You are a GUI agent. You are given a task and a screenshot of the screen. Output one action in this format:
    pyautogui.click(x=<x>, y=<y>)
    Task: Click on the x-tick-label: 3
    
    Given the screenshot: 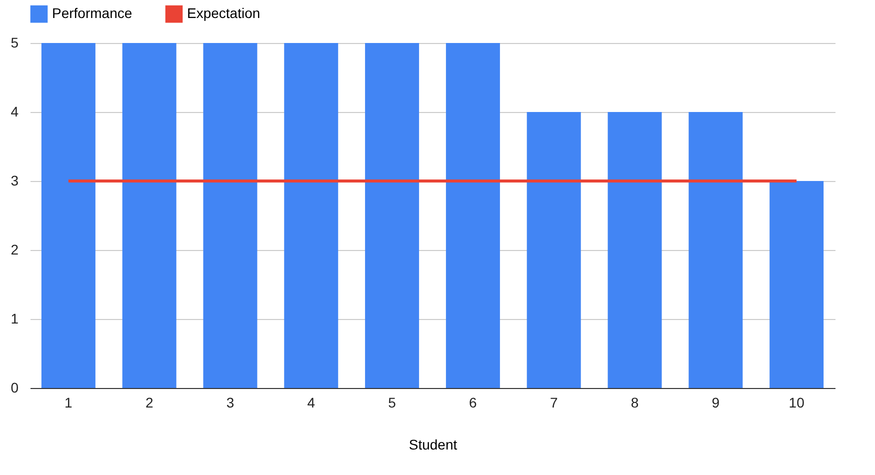 What is the action you would take?
    pyautogui.click(x=230, y=402)
    